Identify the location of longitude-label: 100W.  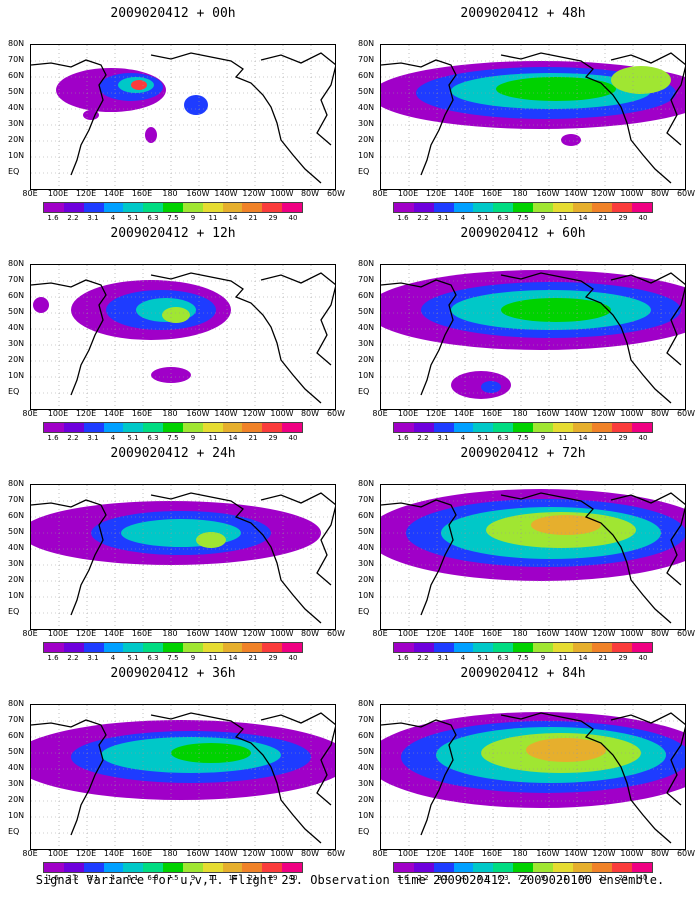
(282, 633).